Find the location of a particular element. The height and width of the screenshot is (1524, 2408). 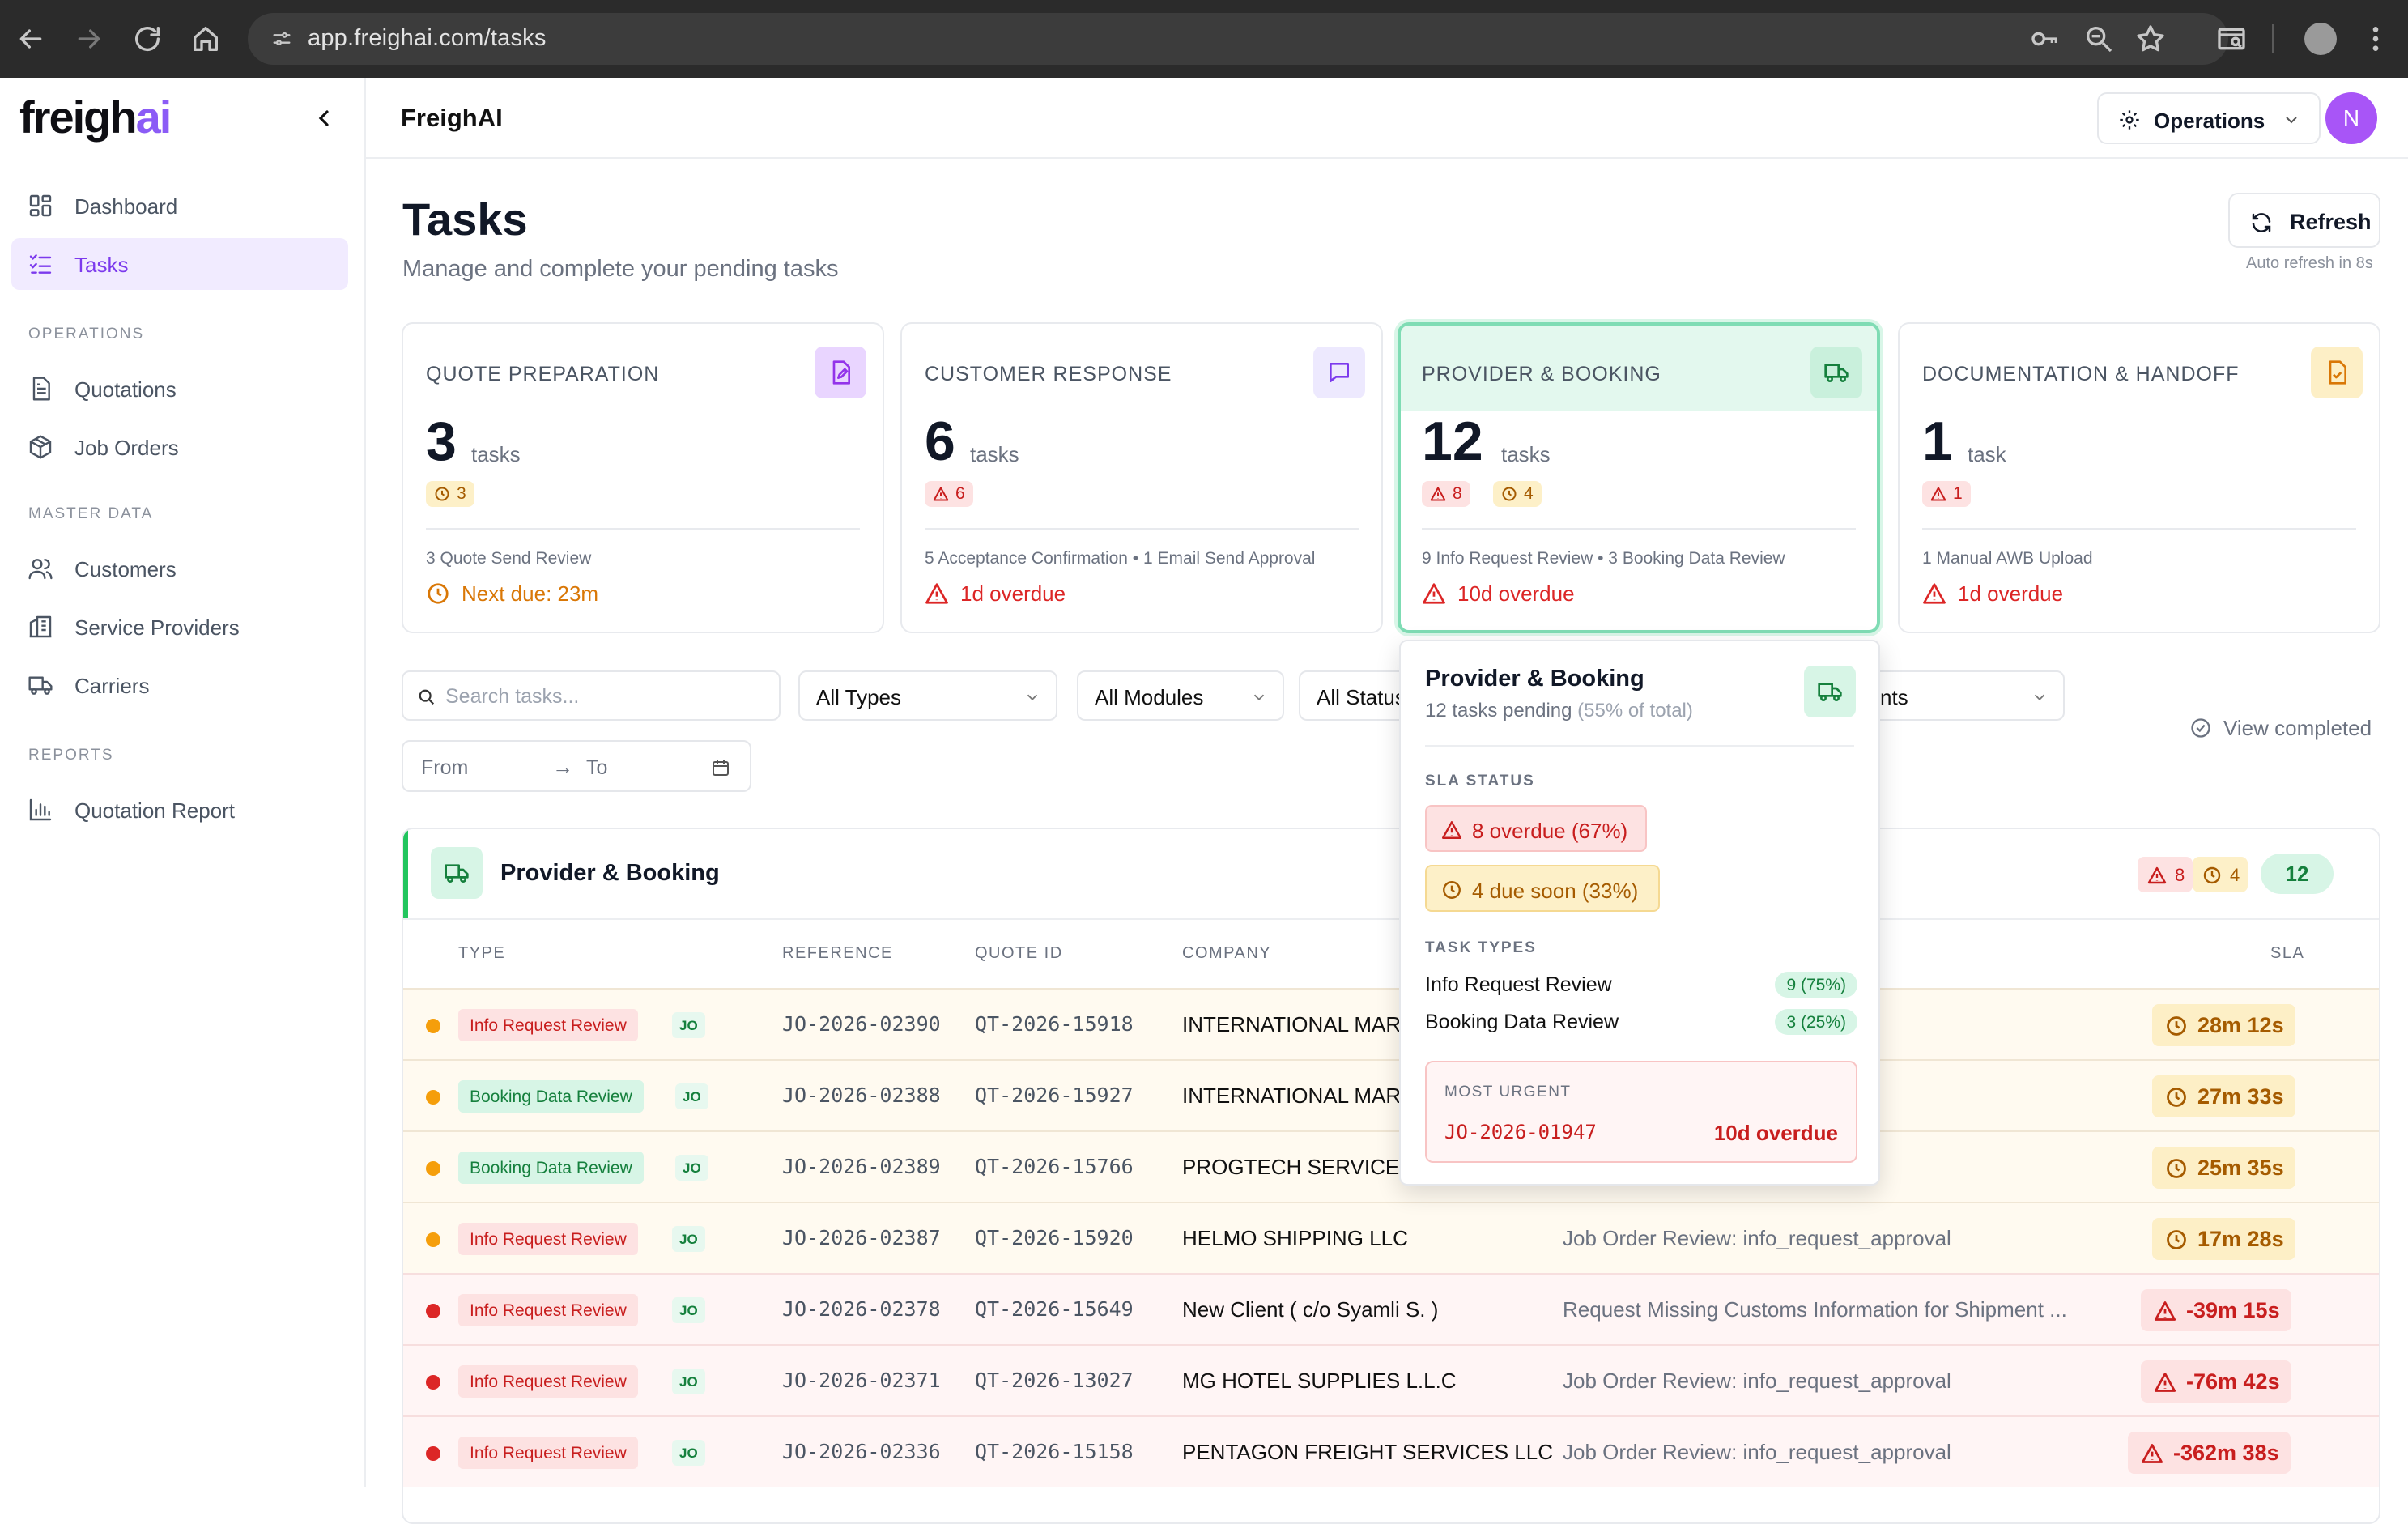

refresh-icon is located at coordinates (2261, 223).